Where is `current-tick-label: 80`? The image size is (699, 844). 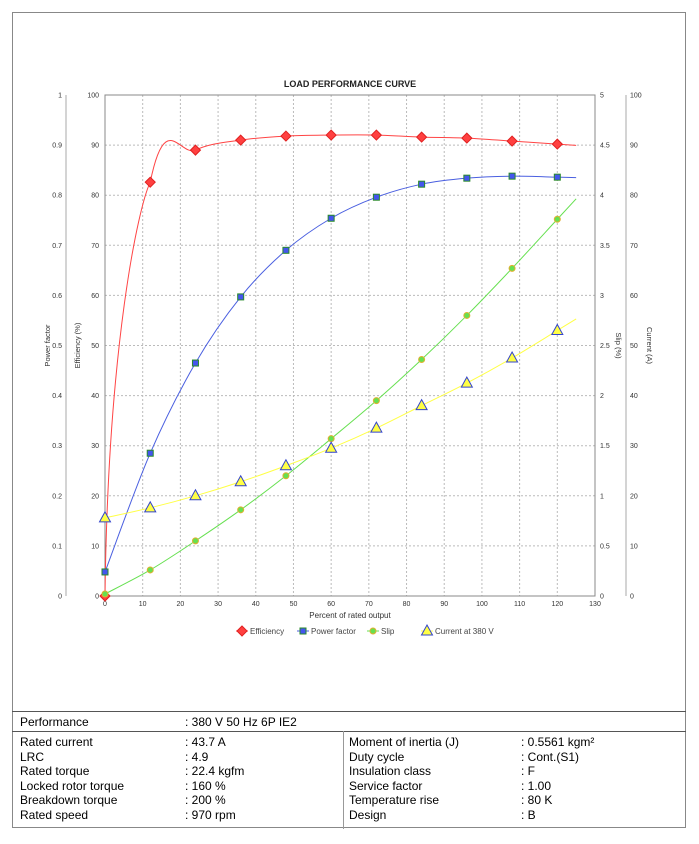
current-tick-label: 80 is located at coordinates (634, 196).